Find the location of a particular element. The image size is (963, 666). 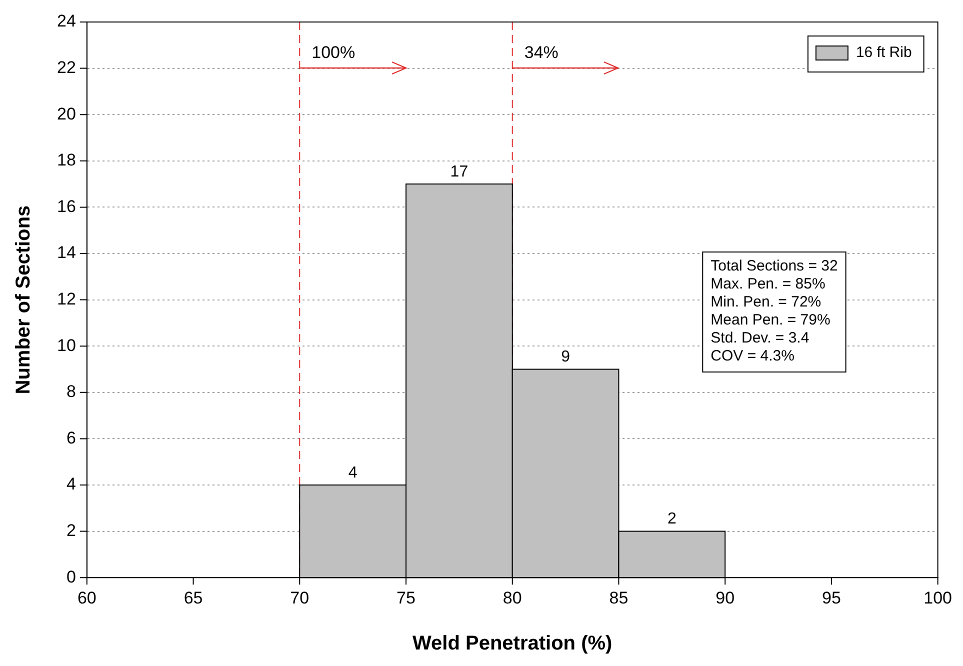

y-tick-label: 2 is located at coordinates (71, 530).